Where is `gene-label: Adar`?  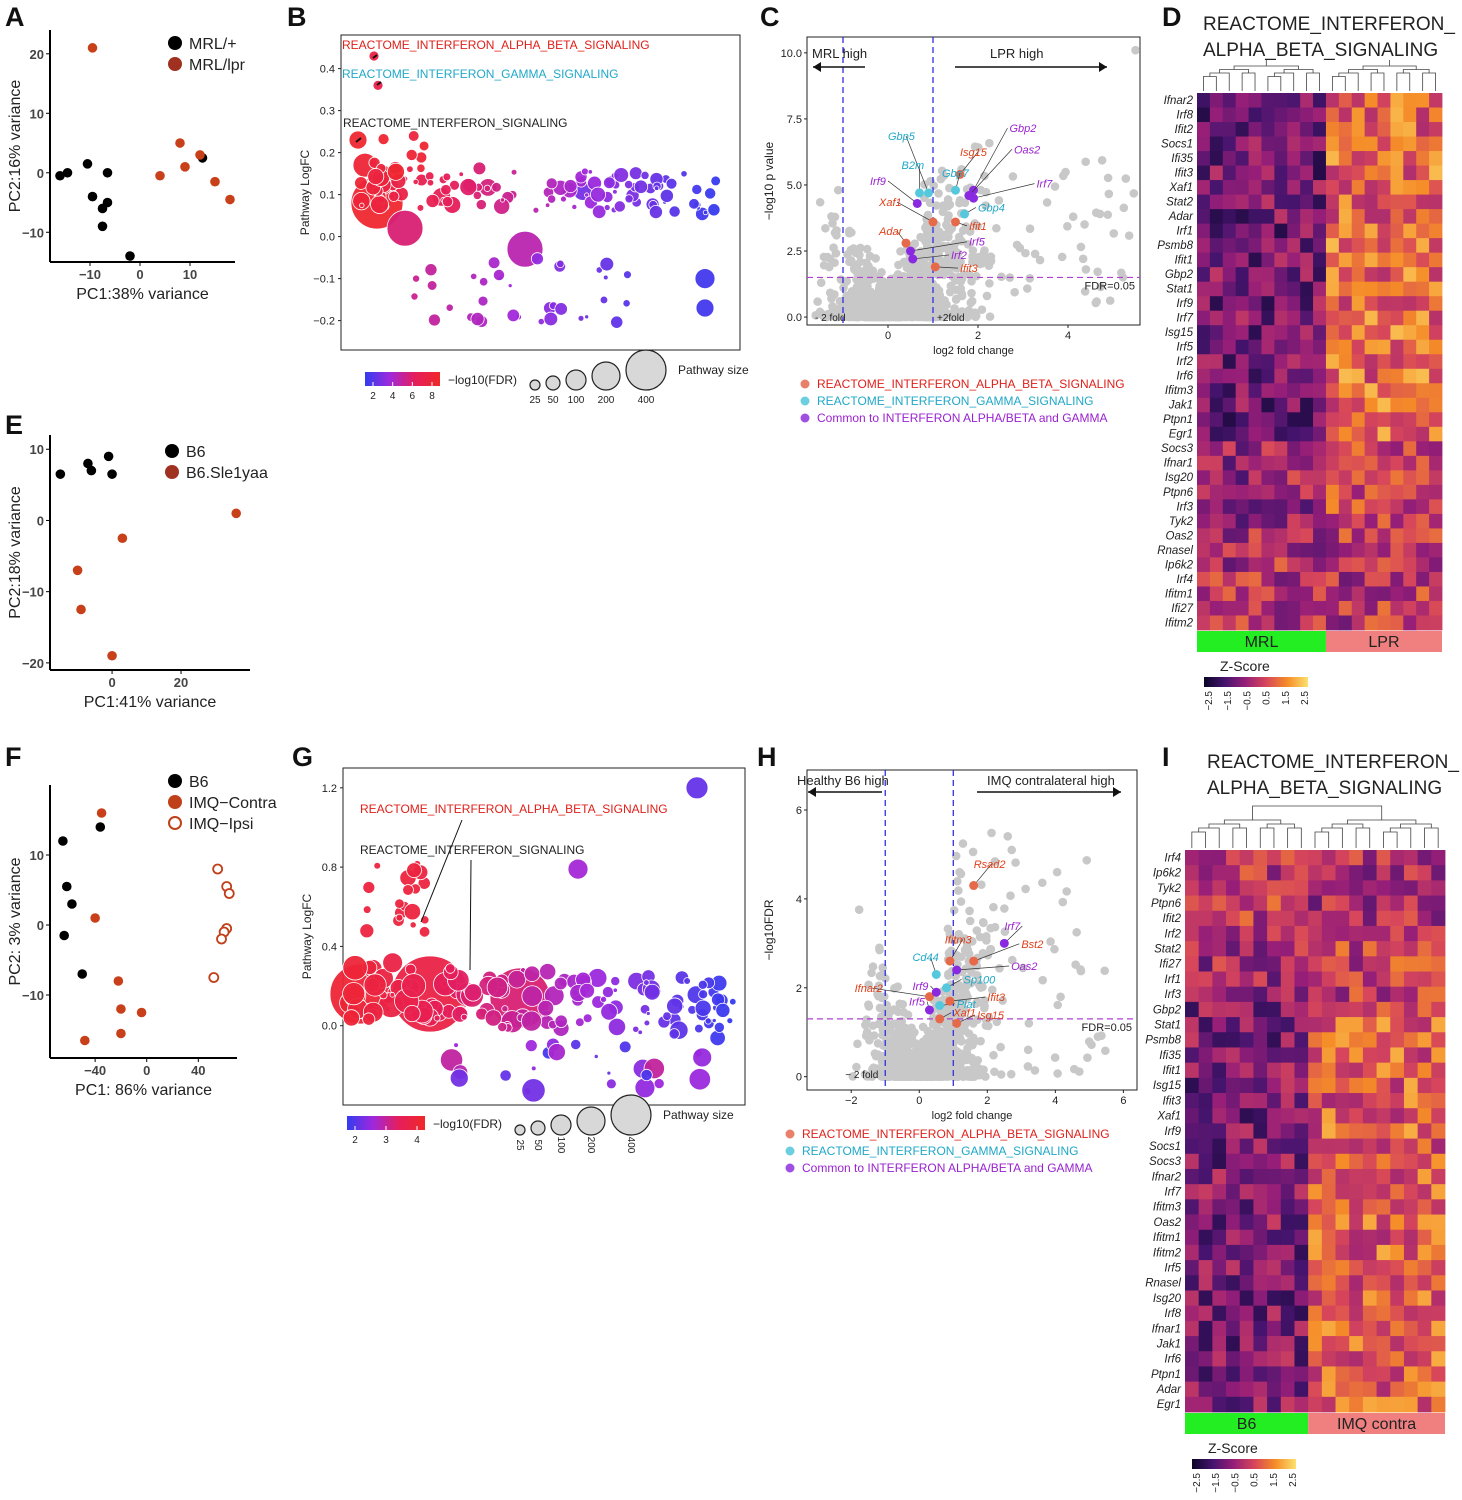
gene-label: Adar is located at coordinates (891, 232).